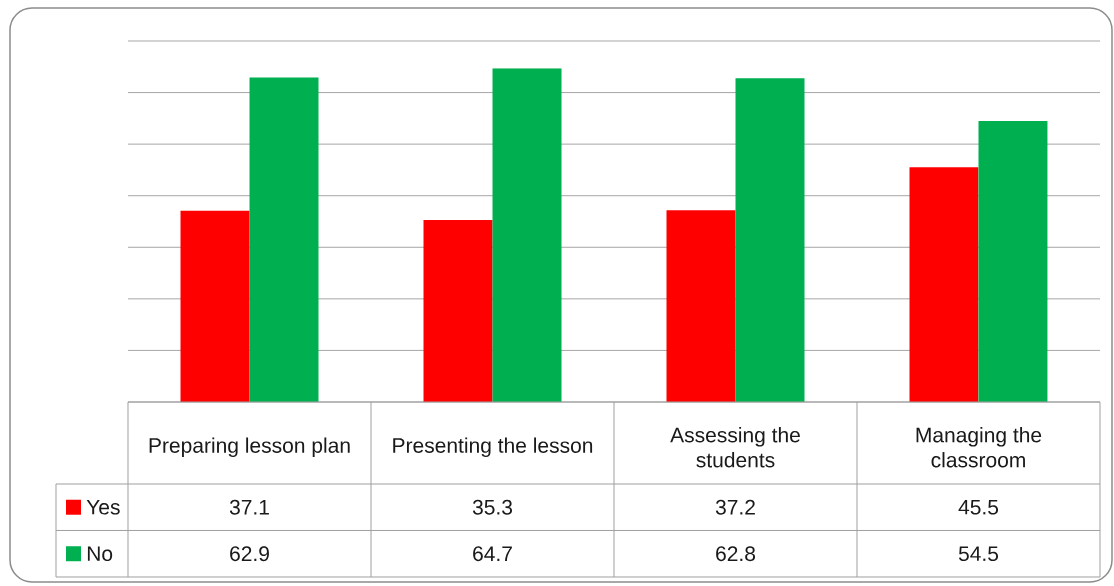  What do you see at coordinates (736, 554) in the screenshot?
I see `data-label: 62.8` at bounding box center [736, 554].